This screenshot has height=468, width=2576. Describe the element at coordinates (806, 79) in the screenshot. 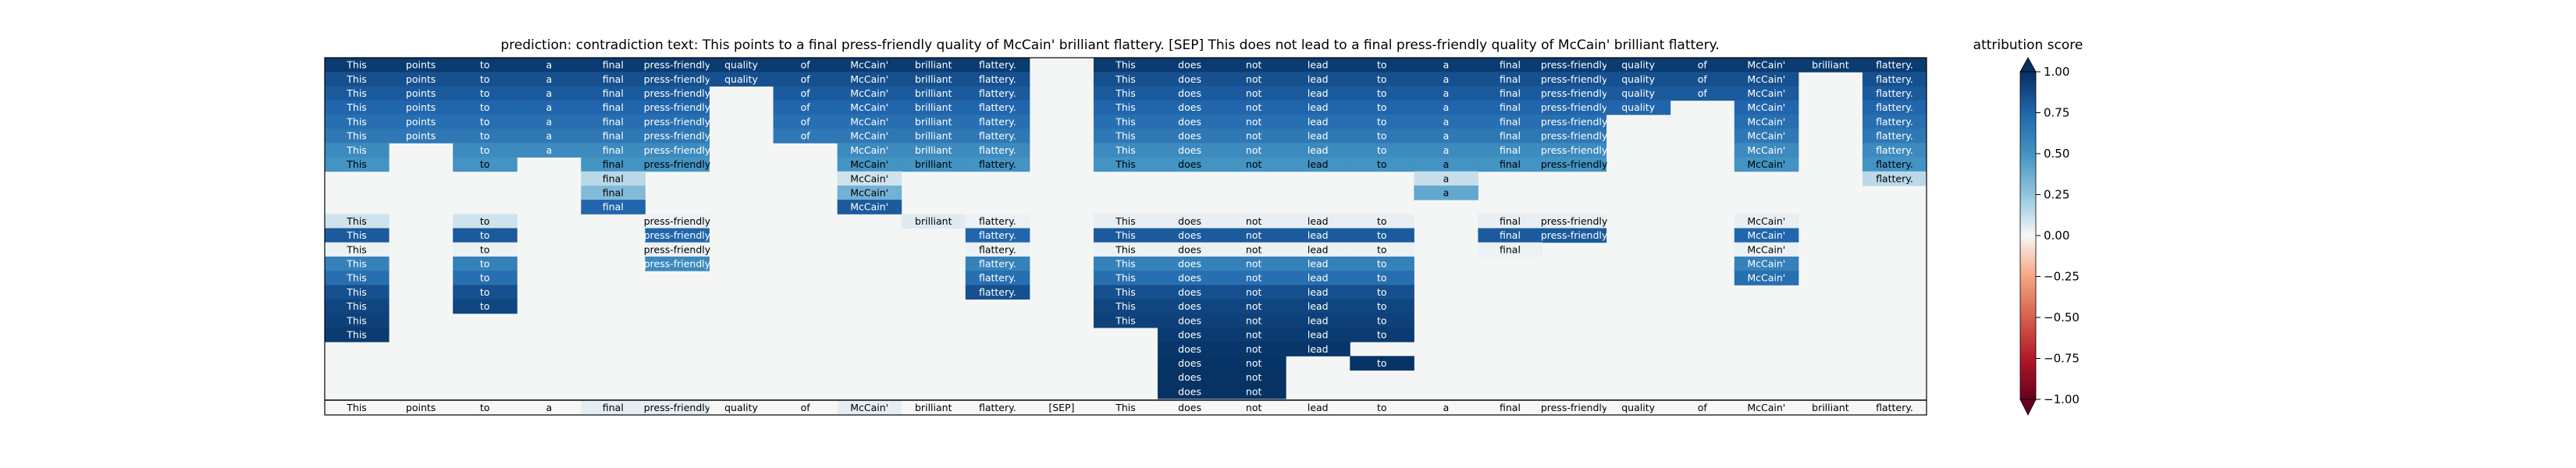

I see `cell-token-label: of` at that location.